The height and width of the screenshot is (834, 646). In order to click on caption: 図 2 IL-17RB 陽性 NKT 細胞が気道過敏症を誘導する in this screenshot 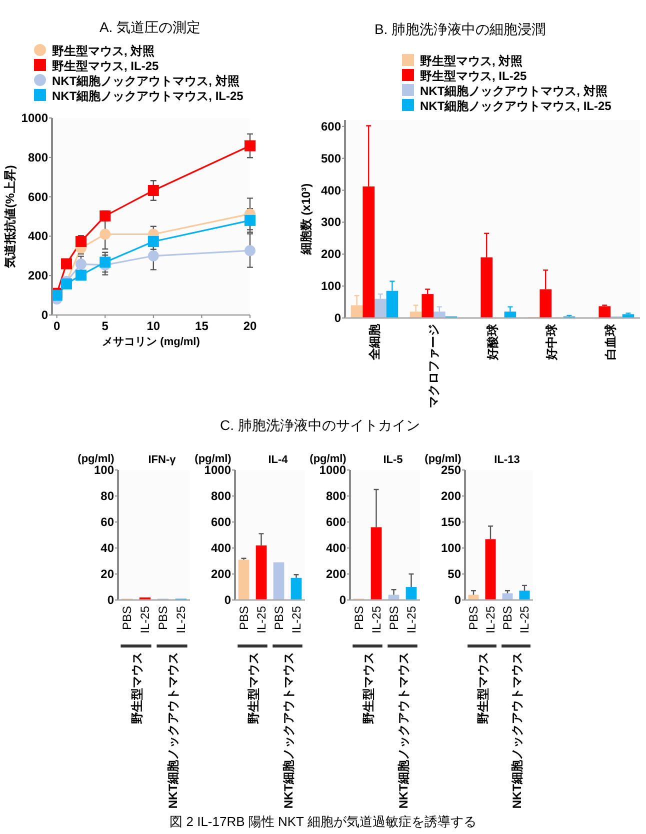, I will do `click(323, 821)`.